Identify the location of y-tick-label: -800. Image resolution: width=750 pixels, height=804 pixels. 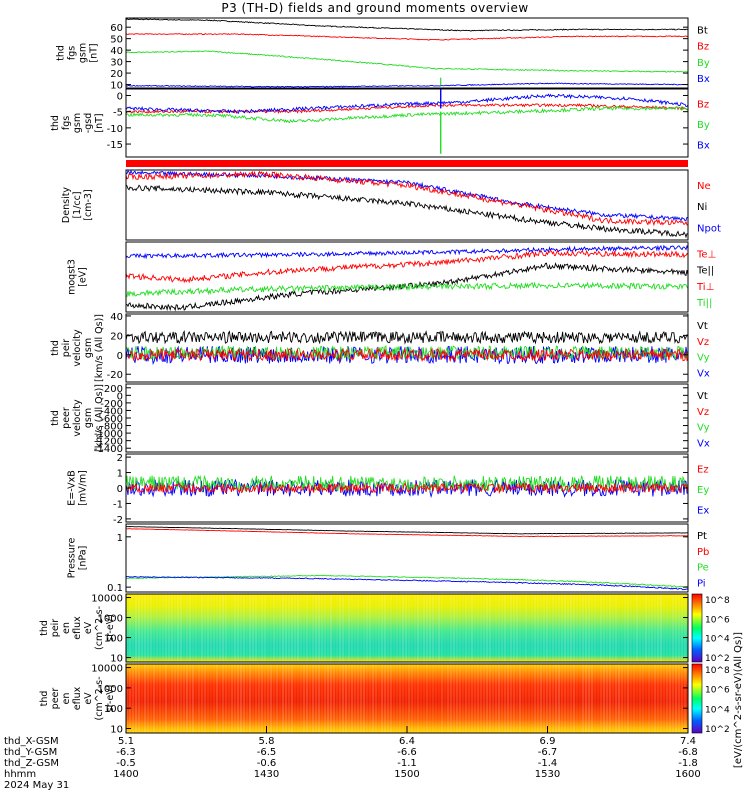
(111, 427).